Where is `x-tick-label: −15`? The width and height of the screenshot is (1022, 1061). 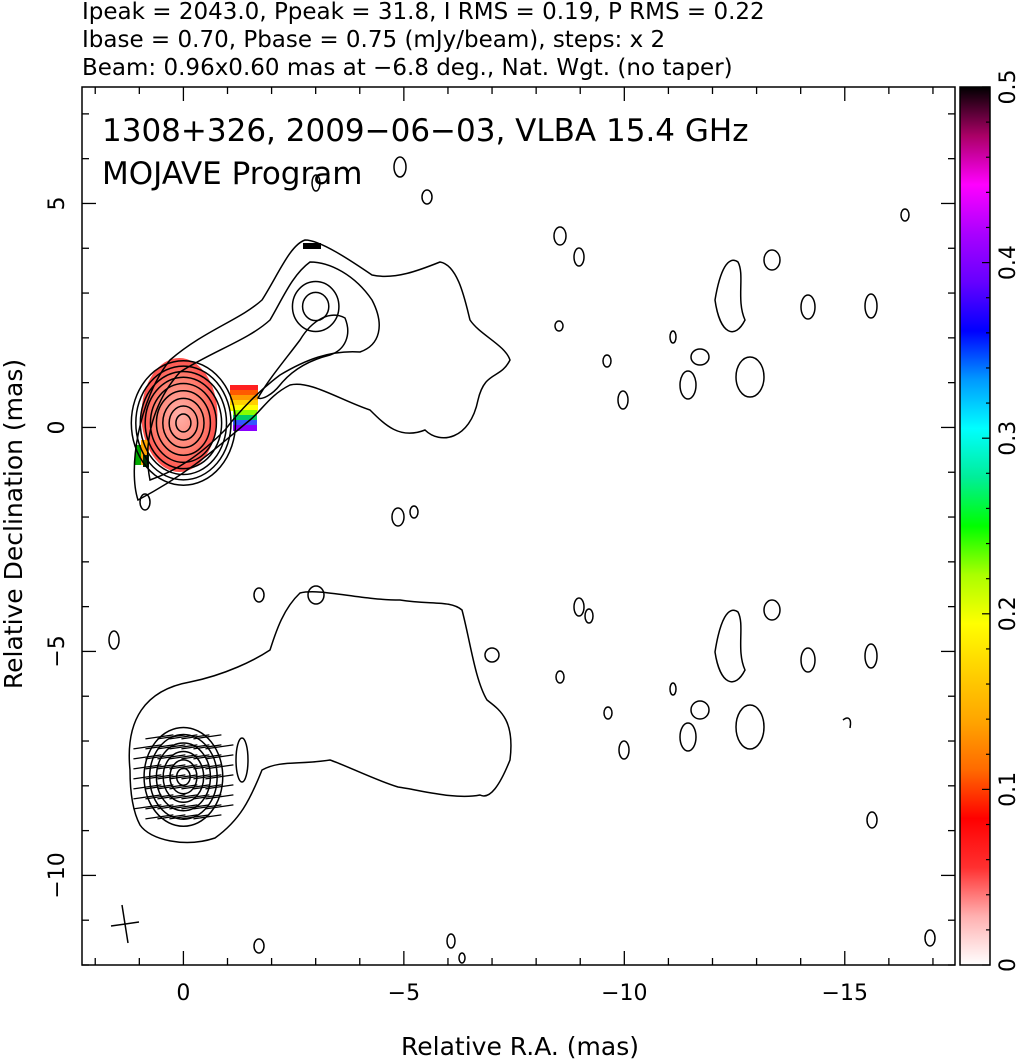
x-tick-label: −15 is located at coordinates (845, 993).